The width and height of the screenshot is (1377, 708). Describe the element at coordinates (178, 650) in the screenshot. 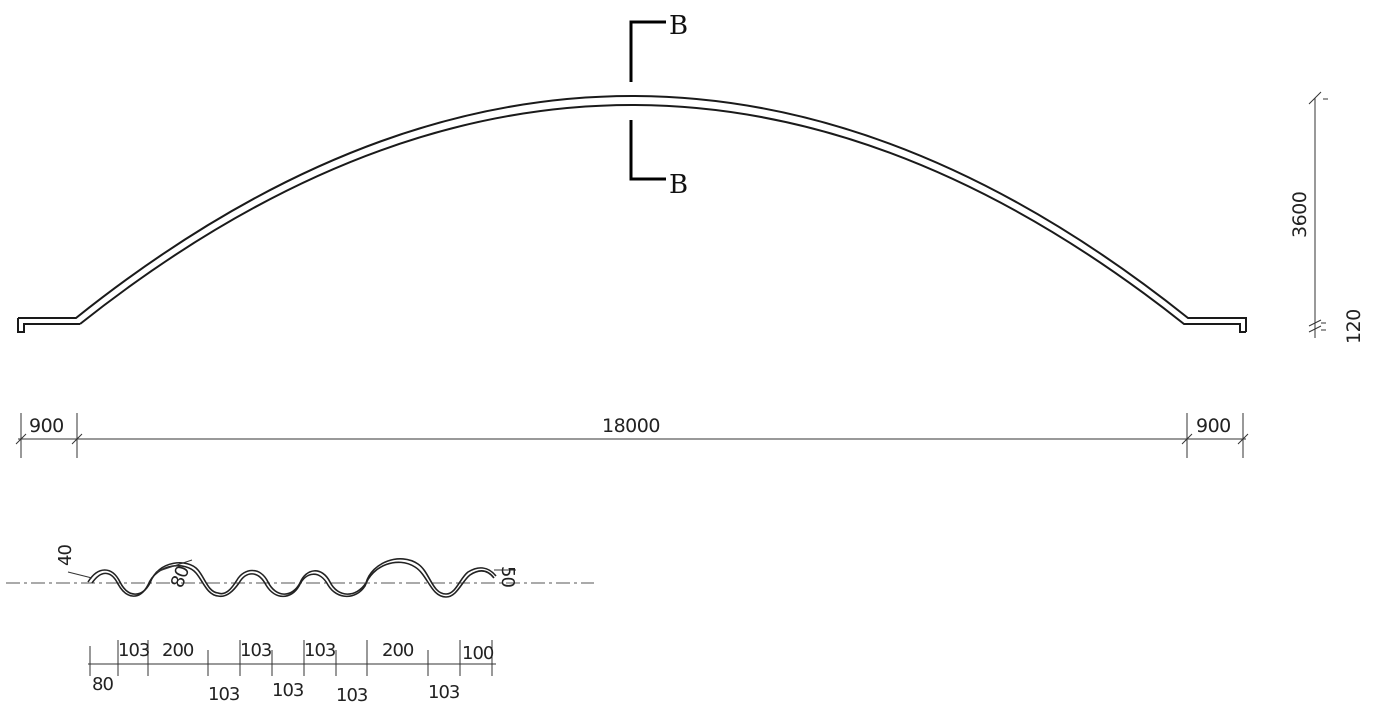

I see `profile-dim-top-2: 200` at that location.